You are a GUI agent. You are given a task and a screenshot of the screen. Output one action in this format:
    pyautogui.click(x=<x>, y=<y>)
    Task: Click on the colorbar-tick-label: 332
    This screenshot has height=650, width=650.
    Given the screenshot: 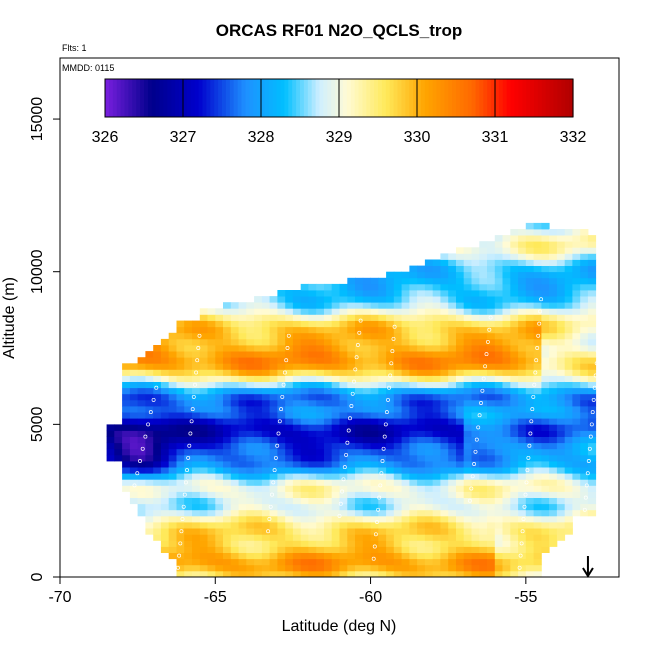 What is the action you would take?
    pyautogui.click(x=573, y=137)
    